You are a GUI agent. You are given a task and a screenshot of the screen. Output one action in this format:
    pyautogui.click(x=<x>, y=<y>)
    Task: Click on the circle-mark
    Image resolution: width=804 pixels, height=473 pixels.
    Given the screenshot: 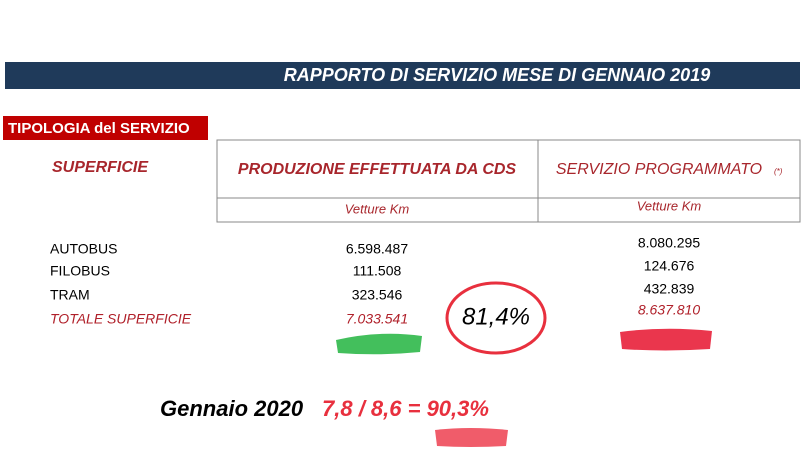 What is the action you would take?
    pyautogui.click(x=496, y=318)
    